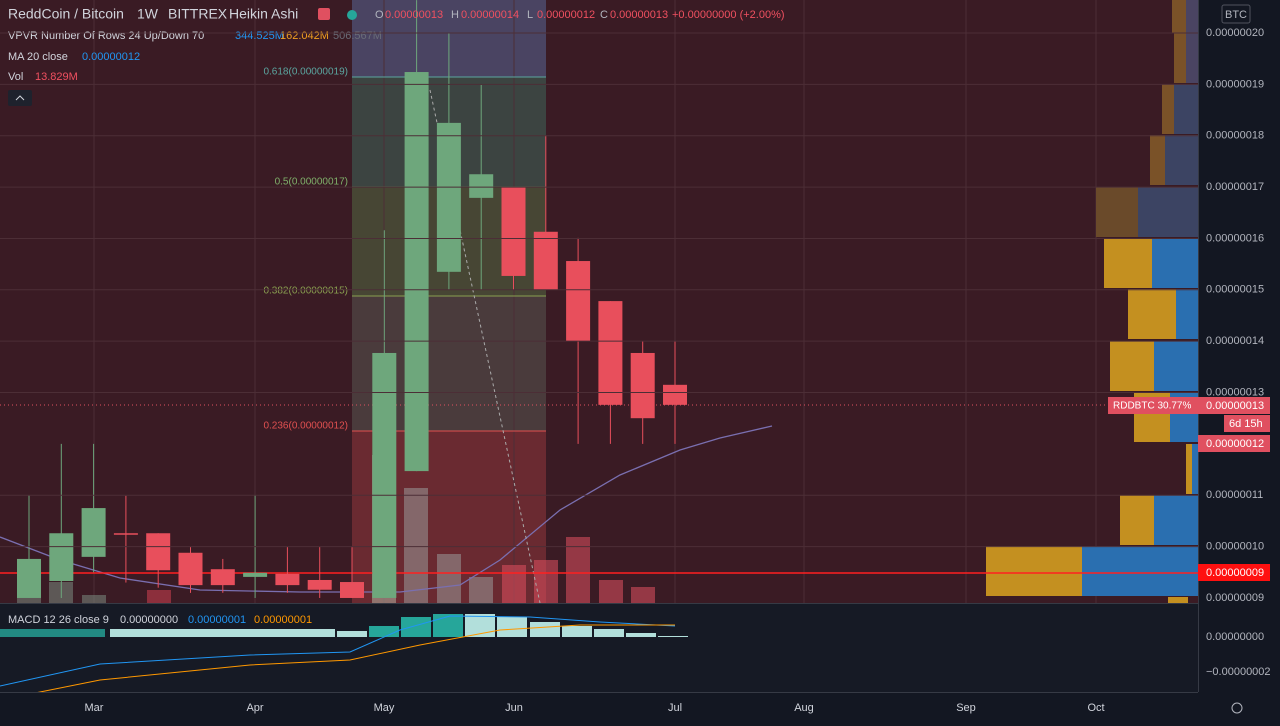 Image resolution: width=1280 pixels, height=726 pixels. What do you see at coordinates (357, 36) in the screenshot?
I see `indicator-value: 506.567M` at bounding box center [357, 36].